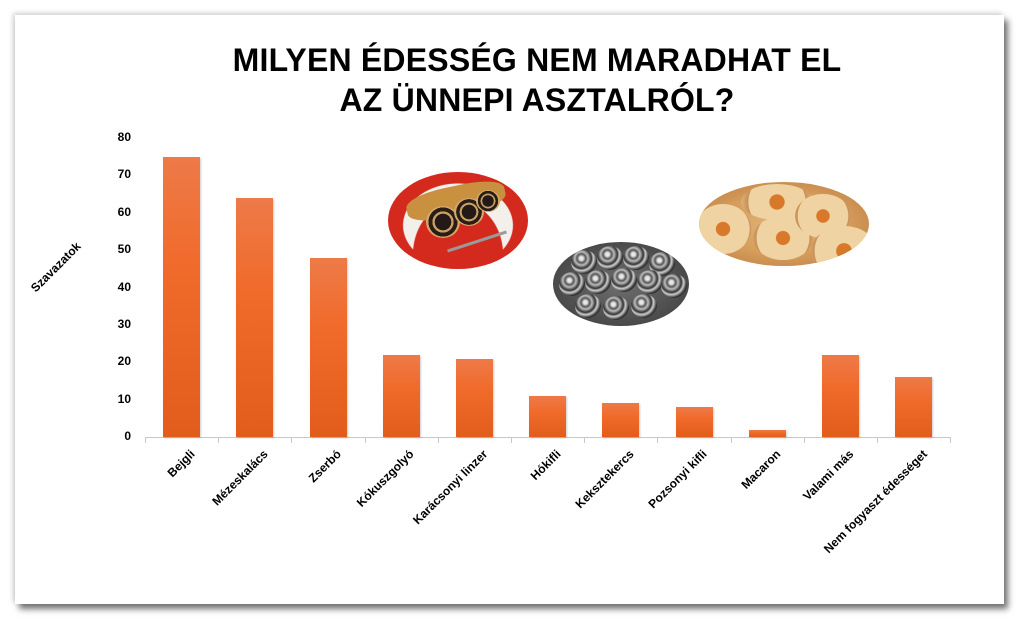 Image resolution: width=1024 pixels, height=621 pixels. Describe the element at coordinates (124, 286) in the screenshot. I see `y-tick-label: 40` at that location.